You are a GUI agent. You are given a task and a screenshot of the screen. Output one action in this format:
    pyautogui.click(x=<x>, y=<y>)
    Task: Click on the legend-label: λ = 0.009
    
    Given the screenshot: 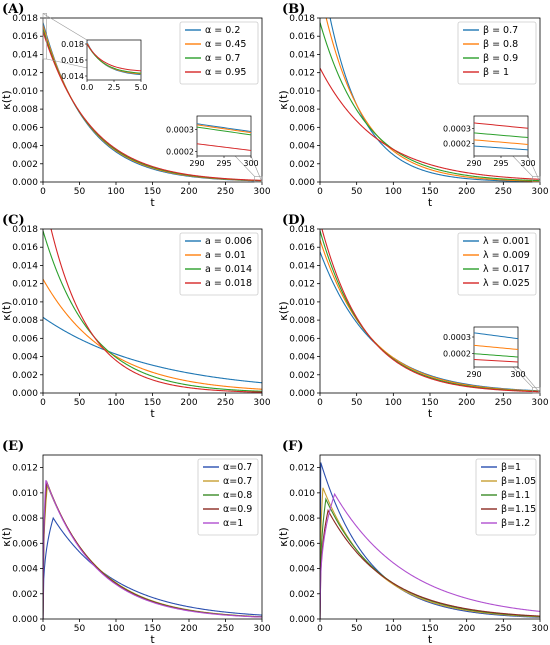 What is the action you would take?
    pyautogui.click(x=506, y=255)
    